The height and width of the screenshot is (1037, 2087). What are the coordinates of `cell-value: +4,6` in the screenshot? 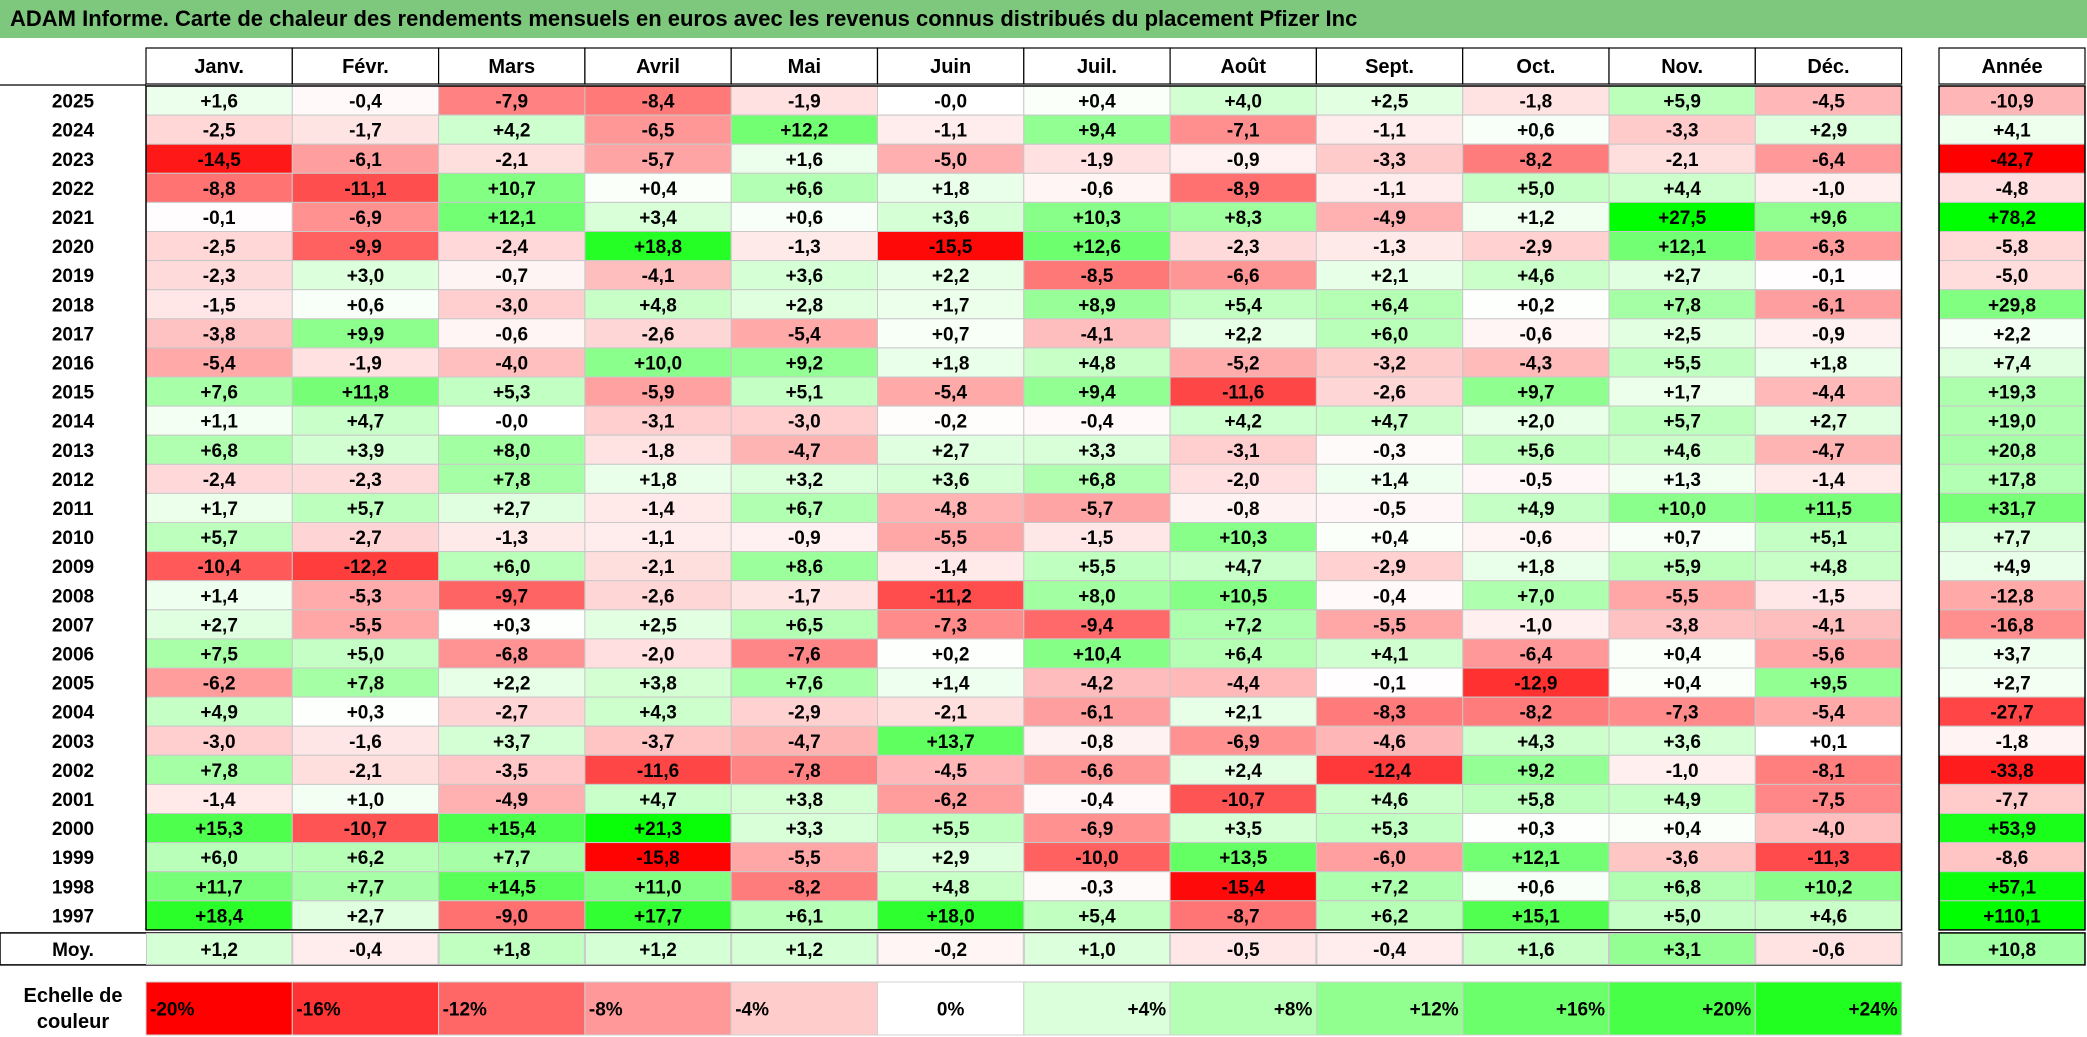 It's located at (1536, 276).